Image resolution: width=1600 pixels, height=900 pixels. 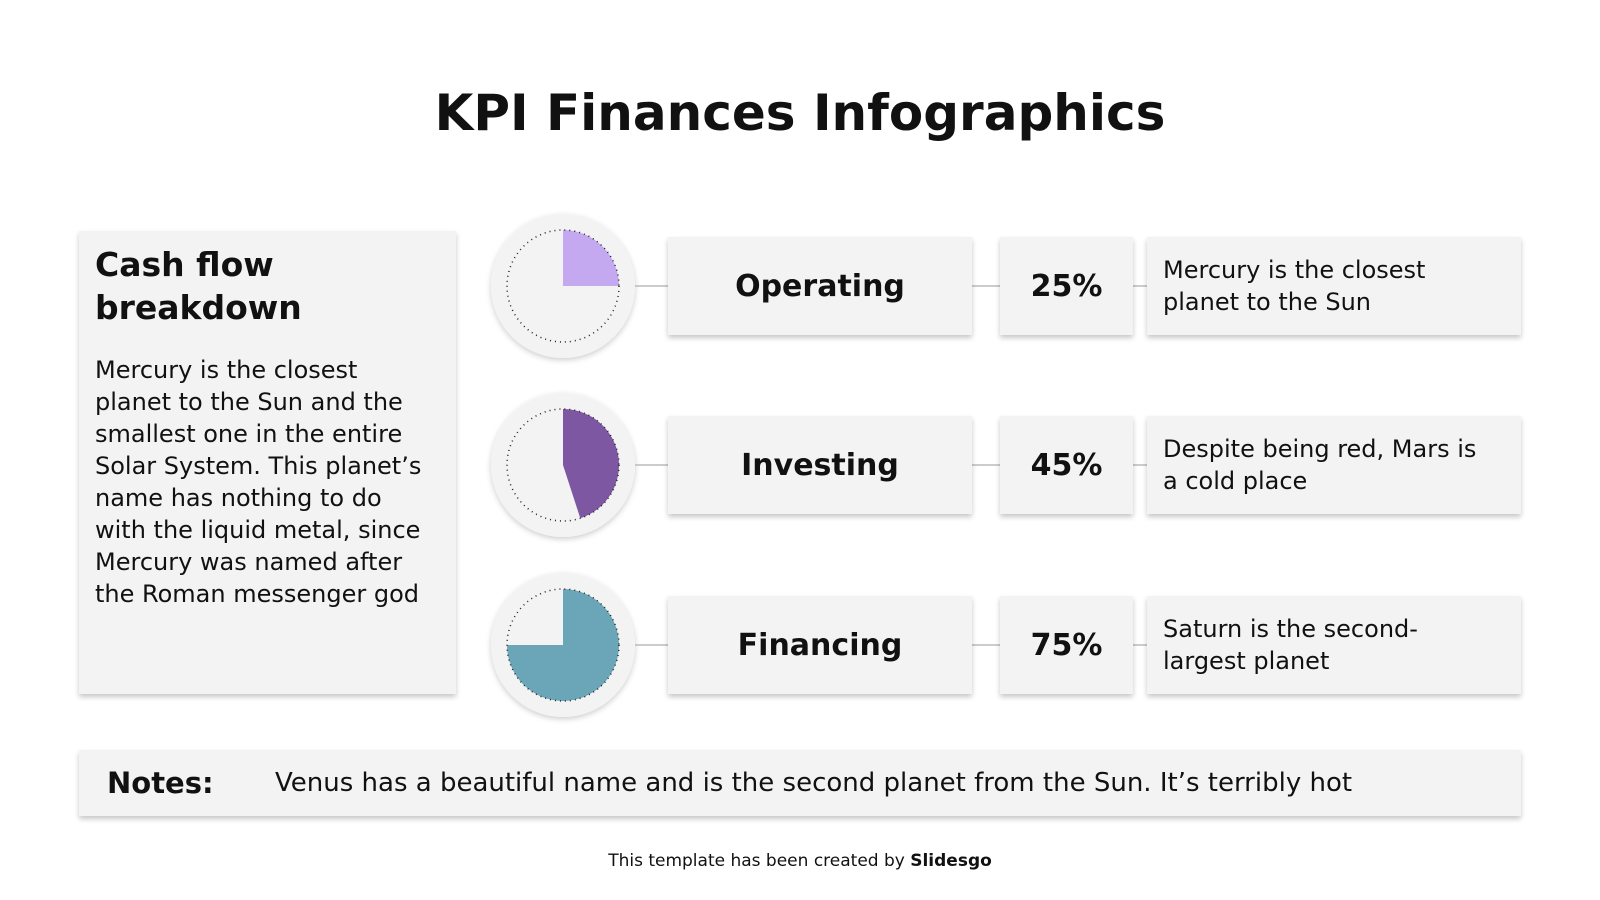 I want to click on category-box: Financing, so click(x=820, y=645).